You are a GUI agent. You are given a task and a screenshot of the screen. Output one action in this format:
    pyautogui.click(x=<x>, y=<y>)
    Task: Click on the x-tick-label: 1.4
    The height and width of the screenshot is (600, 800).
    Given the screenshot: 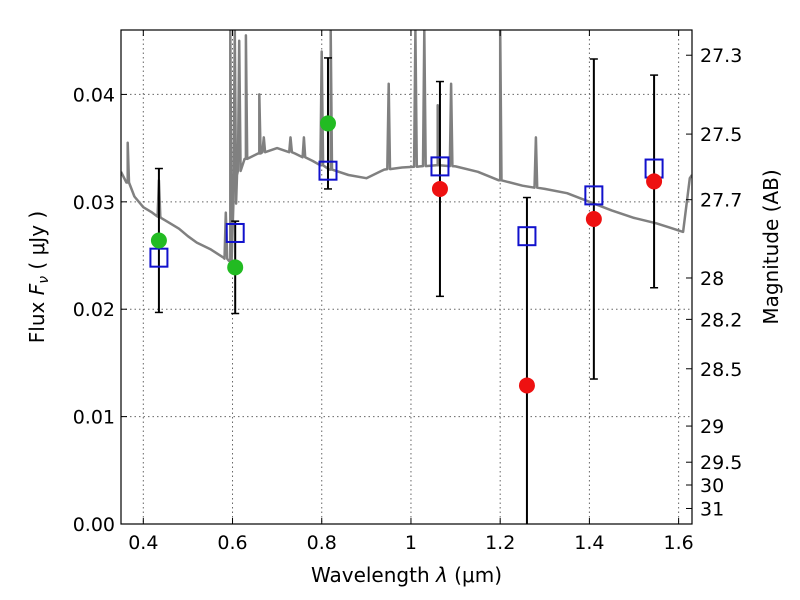 What is the action you would take?
    pyautogui.click(x=589, y=543)
    